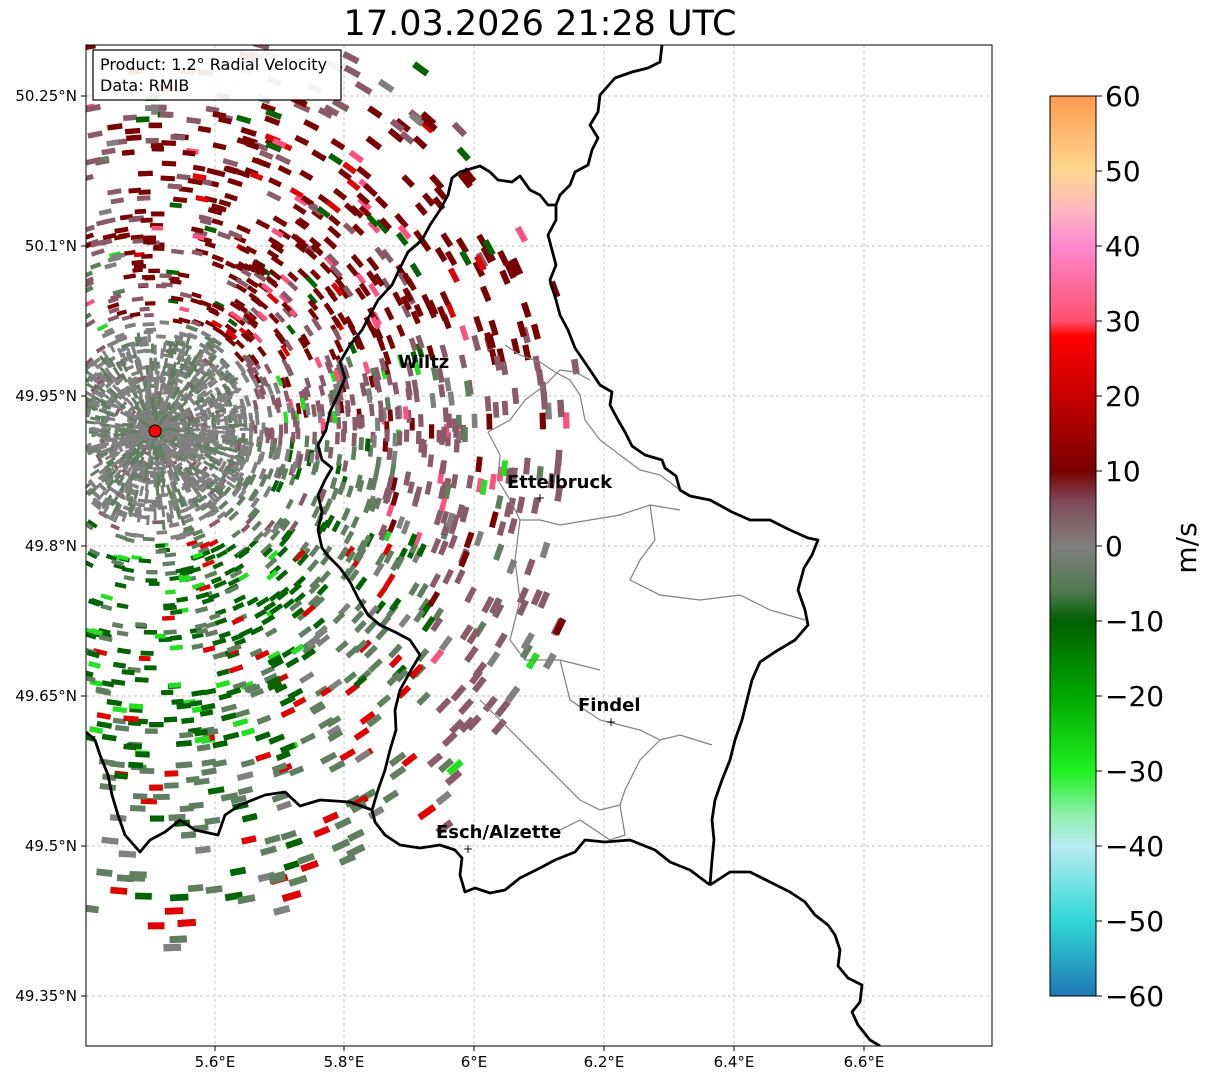  What do you see at coordinates (620, 515) in the screenshot?
I see `canton-border-center` at bounding box center [620, 515].